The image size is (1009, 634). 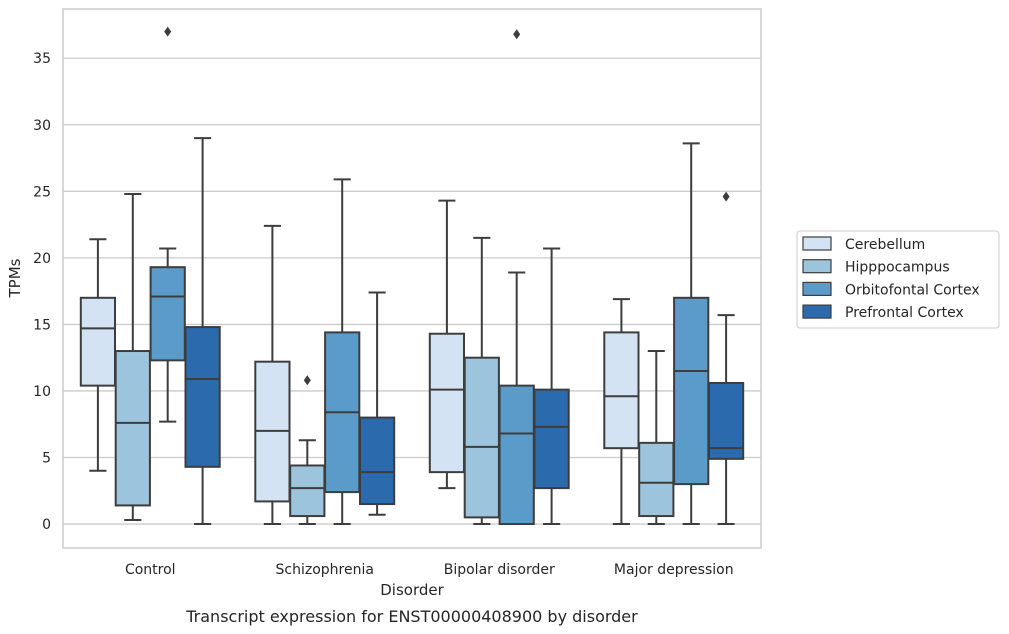 What do you see at coordinates (325, 570) in the screenshot?
I see `x-tick-label: Schizophrenia` at bounding box center [325, 570].